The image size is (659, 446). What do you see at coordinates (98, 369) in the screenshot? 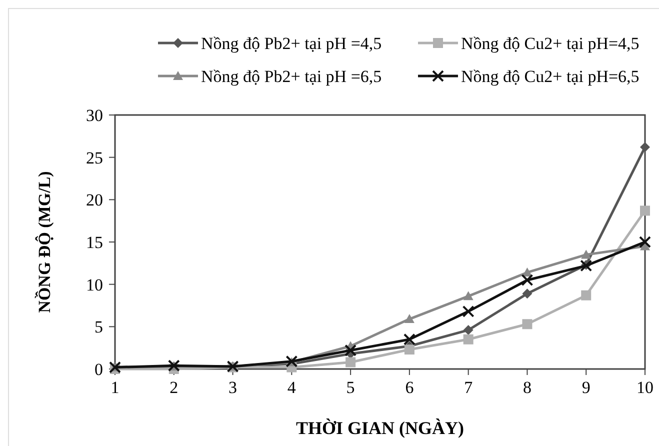
I see `y-tick-label: 0` at bounding box center [98, 369].